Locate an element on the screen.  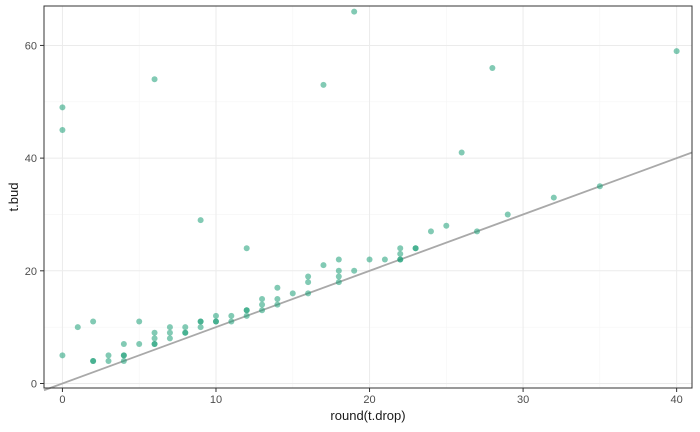
y-axis-title: t.bud is located at coordinates (13, 197).